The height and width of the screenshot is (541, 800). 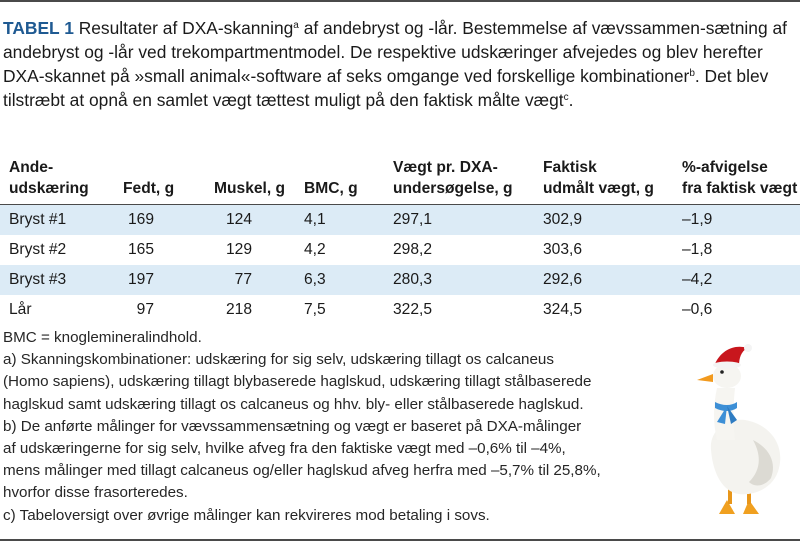 What do you see at coordinates (612, 177) in the screenshot?
I see `column-header-measured-weight: Faktisk udmålt vægt, g` at bounding box center [612, 177].